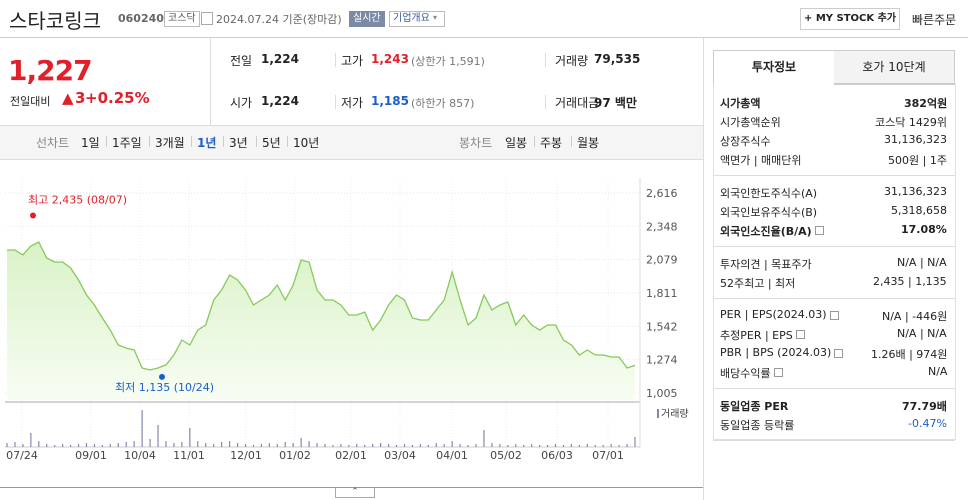  I want to click on period-tab: 1일, so click(90, 143).